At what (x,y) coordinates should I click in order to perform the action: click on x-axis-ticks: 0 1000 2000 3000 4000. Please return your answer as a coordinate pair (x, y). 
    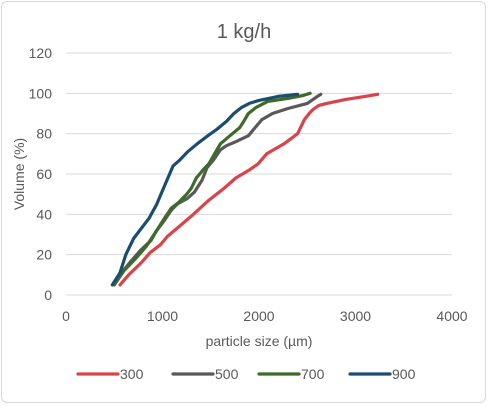
    Looking at the image, I should click on (265, 316).